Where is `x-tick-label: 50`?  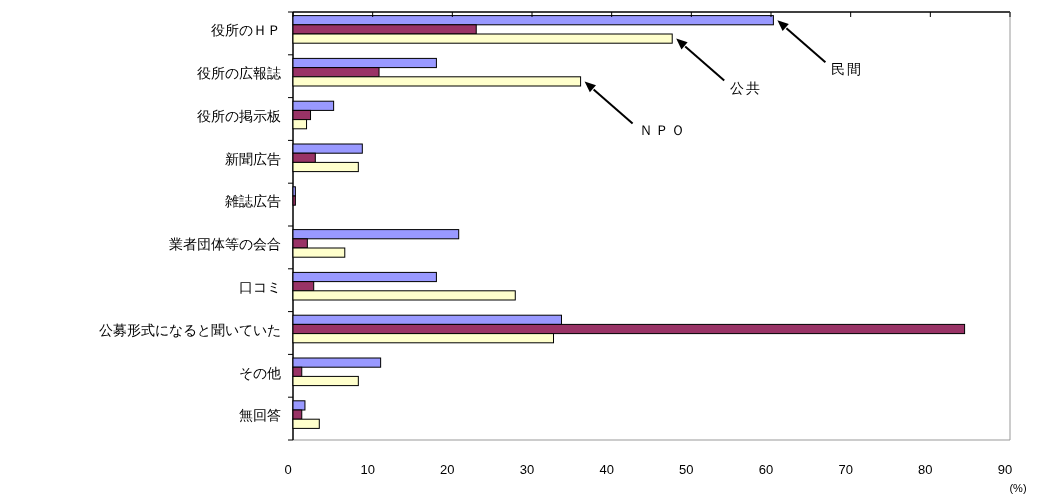
x-tick-label: 50 is located at coordinates (686, 469).